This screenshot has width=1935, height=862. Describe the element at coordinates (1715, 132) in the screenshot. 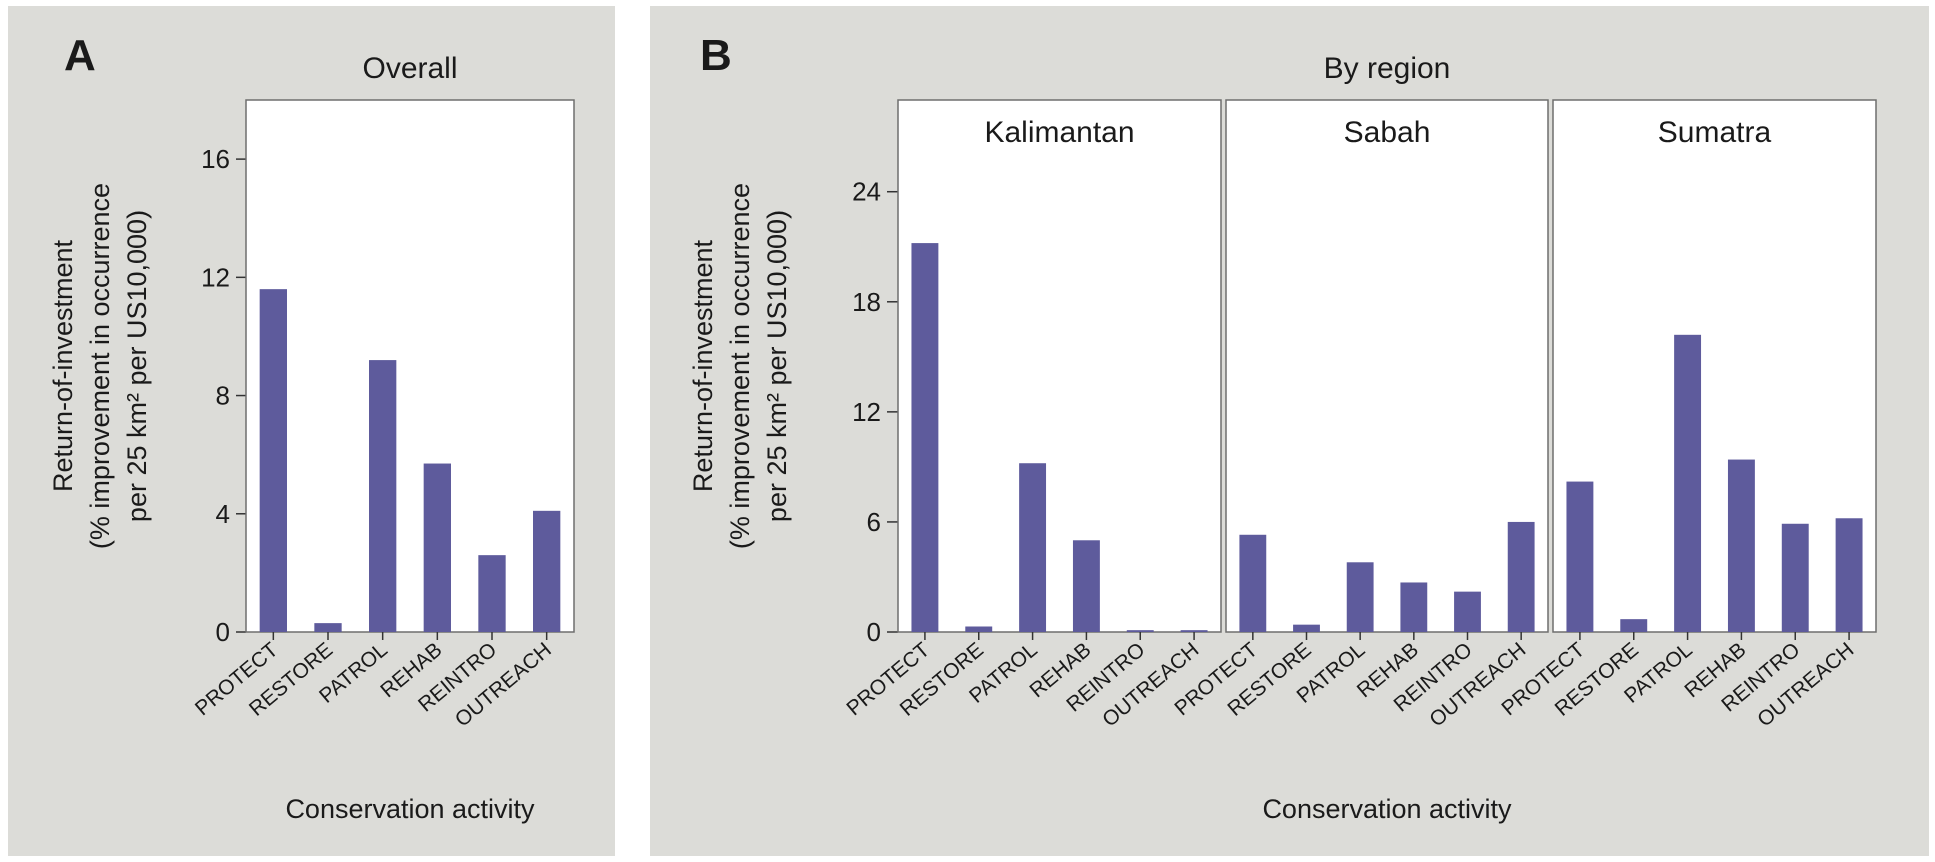

I see `facet-label: Sumatra` at that location.